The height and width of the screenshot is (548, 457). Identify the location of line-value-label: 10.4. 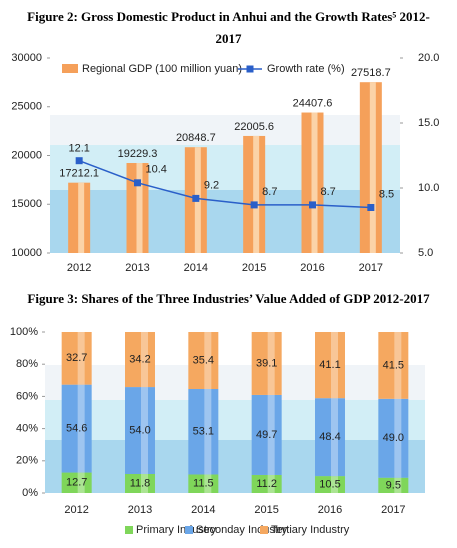
(156, 170).